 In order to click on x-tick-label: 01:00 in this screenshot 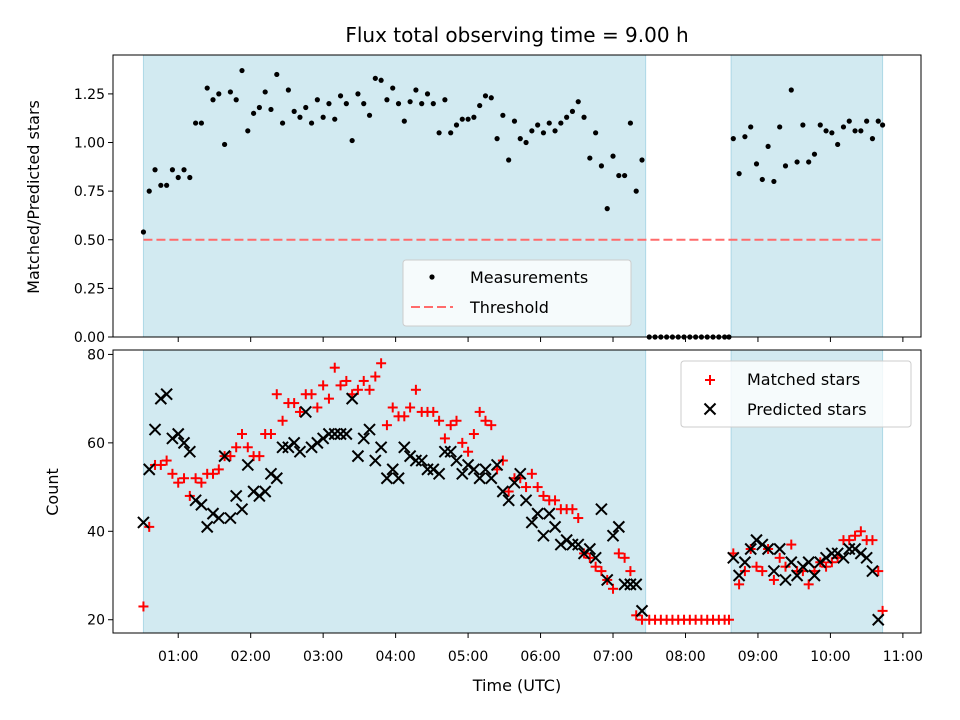, I will do `click(178, 657)`.